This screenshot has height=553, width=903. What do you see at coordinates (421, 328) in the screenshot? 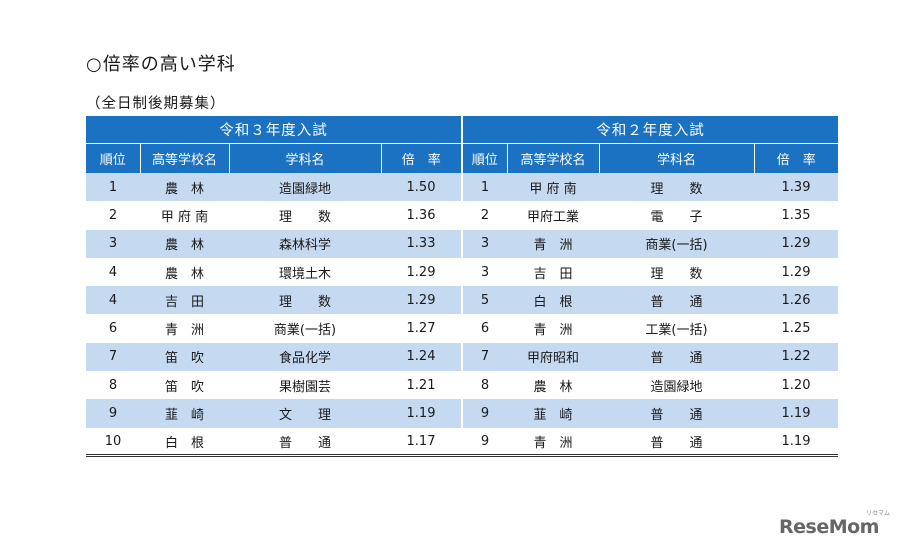
I see `rate-cell: 1.27` at bounding box center [421, 328].